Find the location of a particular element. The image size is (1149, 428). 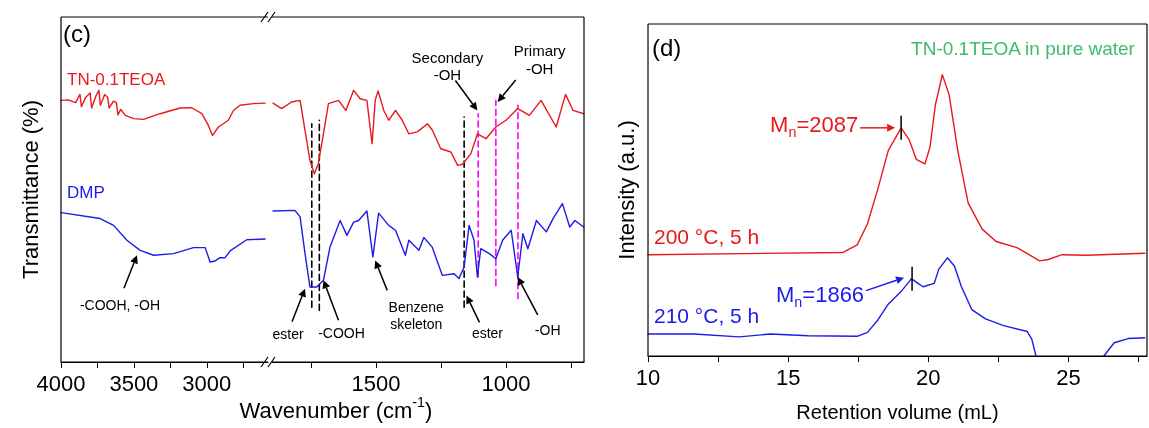

x-tick-label: 3000 is located at coordinates (207, 383).